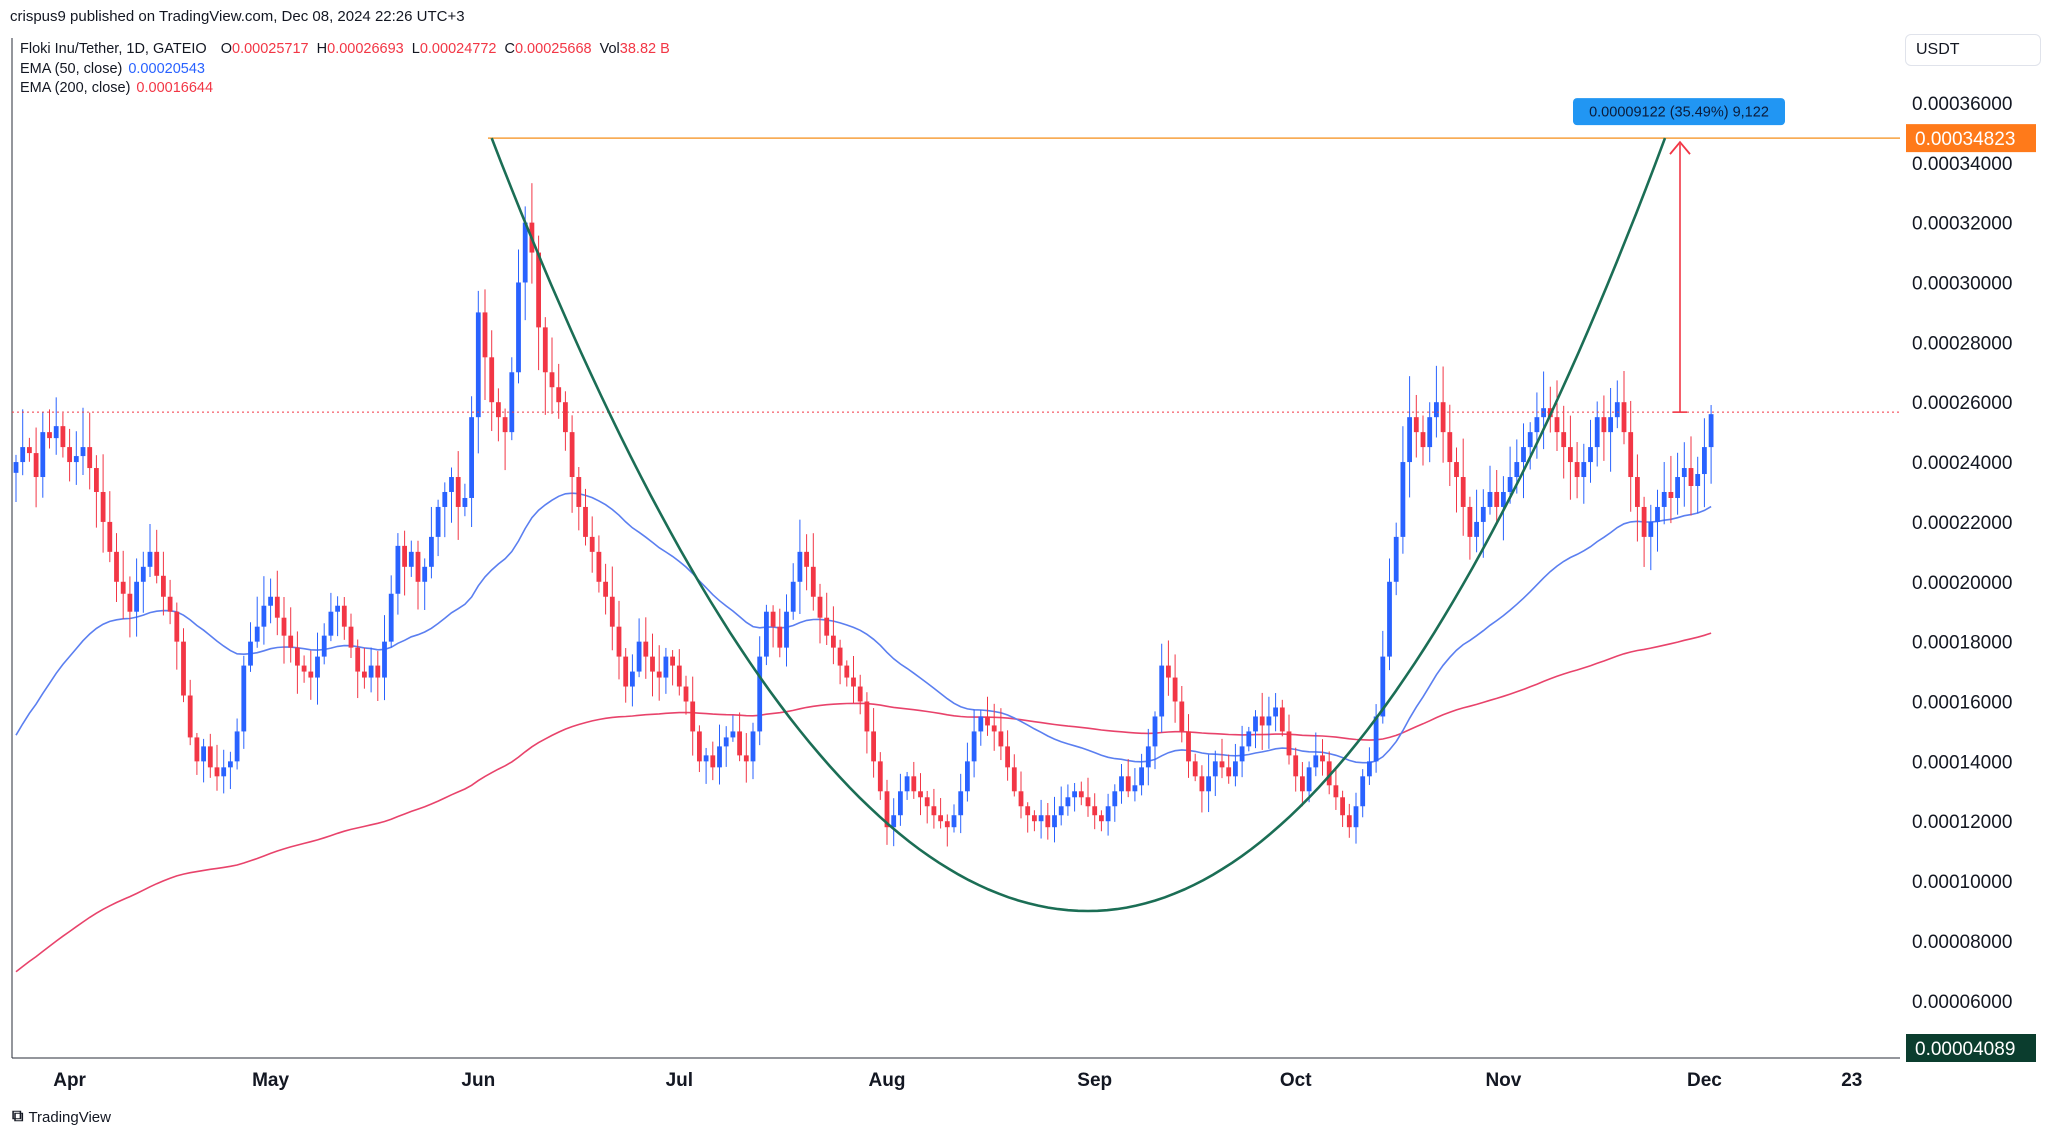 This screenshot has width=2048, height=1136. What do you see at coordinates (1962, 224) in the screenshot?
I see `y-tick-label: 0.00032000` at bounding box center [1962, 224].